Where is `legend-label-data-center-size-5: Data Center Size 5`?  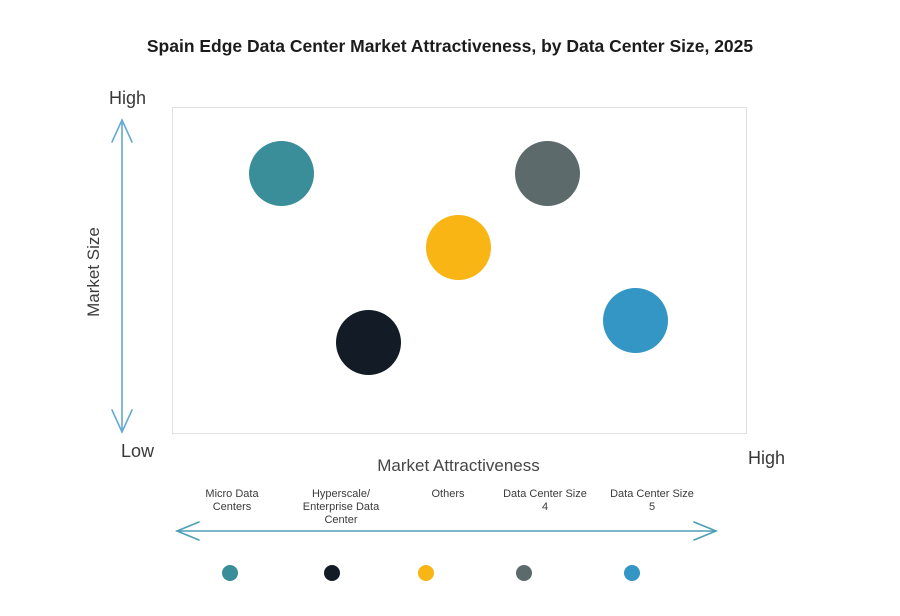
legend-label-data-center-size-5: Data Center Size 5 is located at coordinates (652, 500).